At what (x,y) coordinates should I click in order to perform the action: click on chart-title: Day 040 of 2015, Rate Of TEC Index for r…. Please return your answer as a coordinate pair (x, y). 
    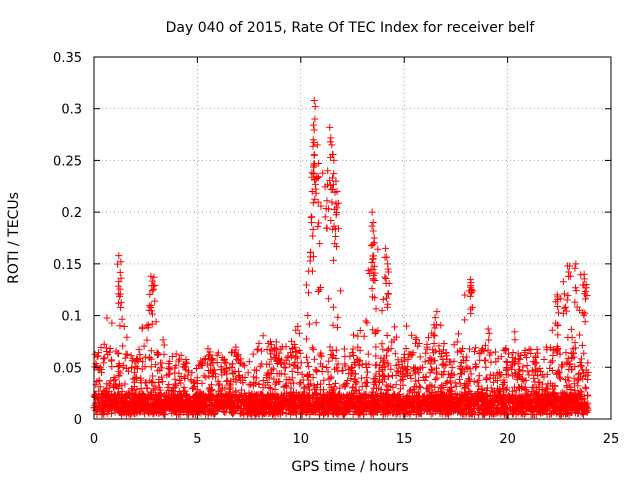
    Looking at the image, I should click on (351, 28).